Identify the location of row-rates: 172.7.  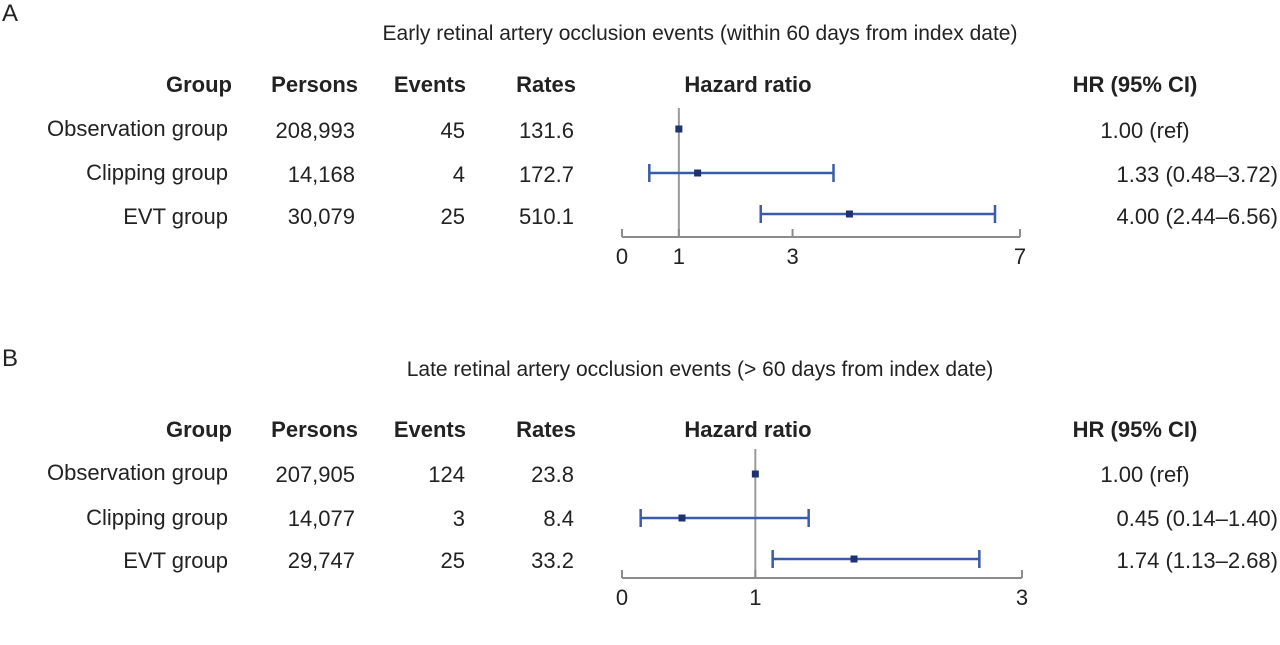
(546, 174).